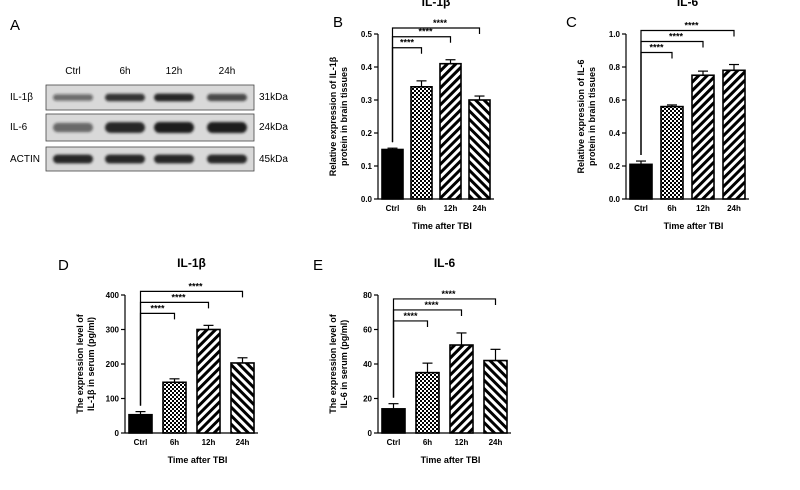 The height and width of the screenshot is (490, 800). What do you see at coordinates (63, 265) in the screenshot?
I see `panel-letter-d: D` at bounding box center [63, 265].